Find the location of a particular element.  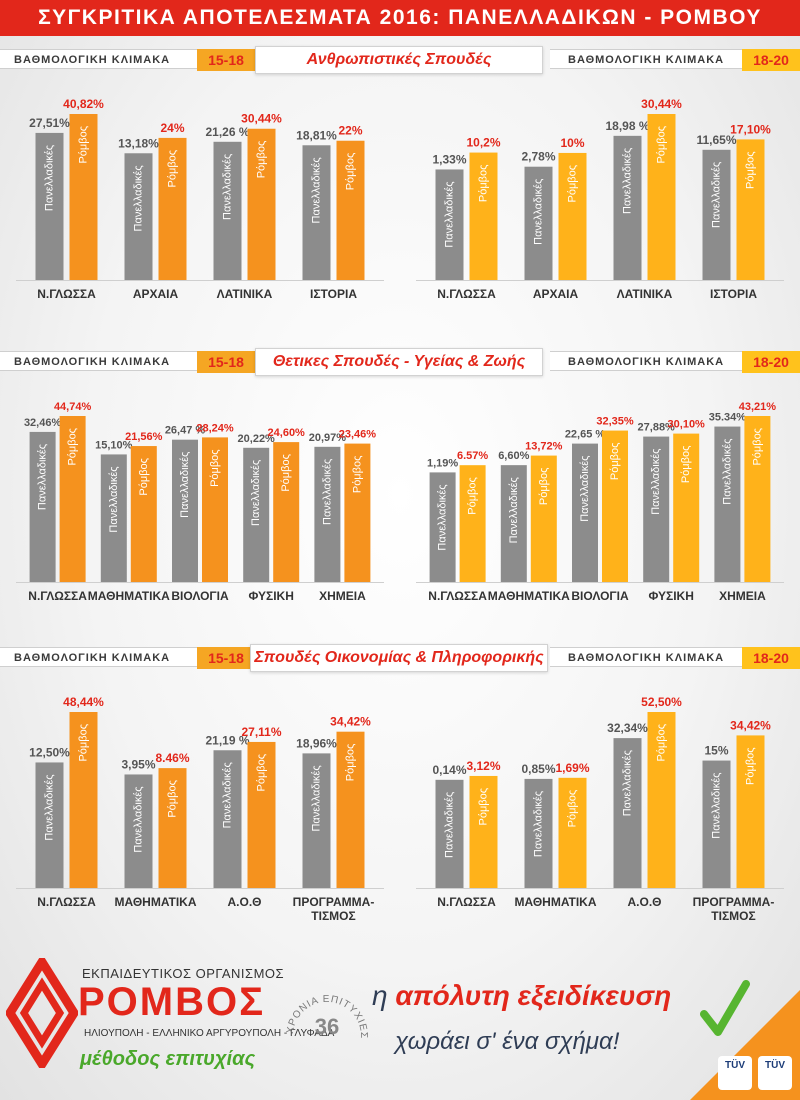

data-label: 48,44% is located at coordinates (83, 702).